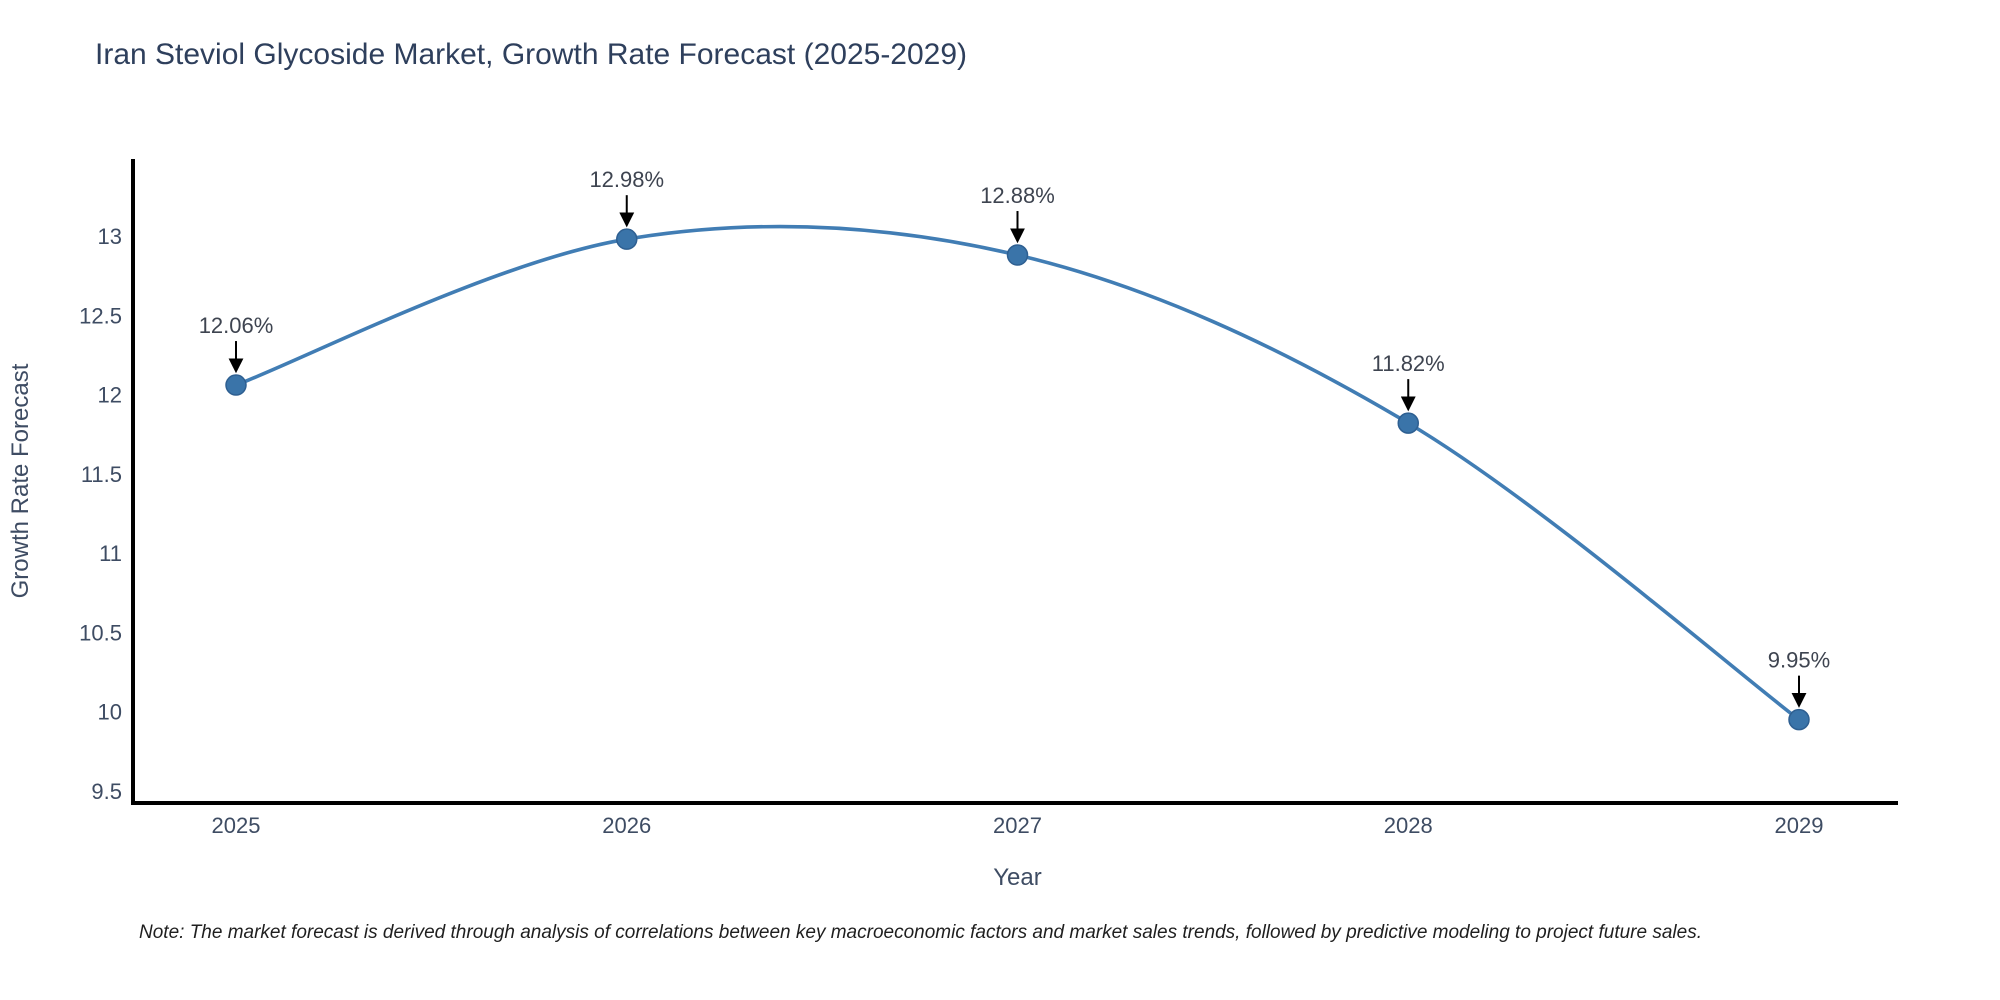  What do you see at coordinates (1017, 195) in the screenshot?
I see `point-annotation-label: 12.88%` at bounding box center [1017, 195].